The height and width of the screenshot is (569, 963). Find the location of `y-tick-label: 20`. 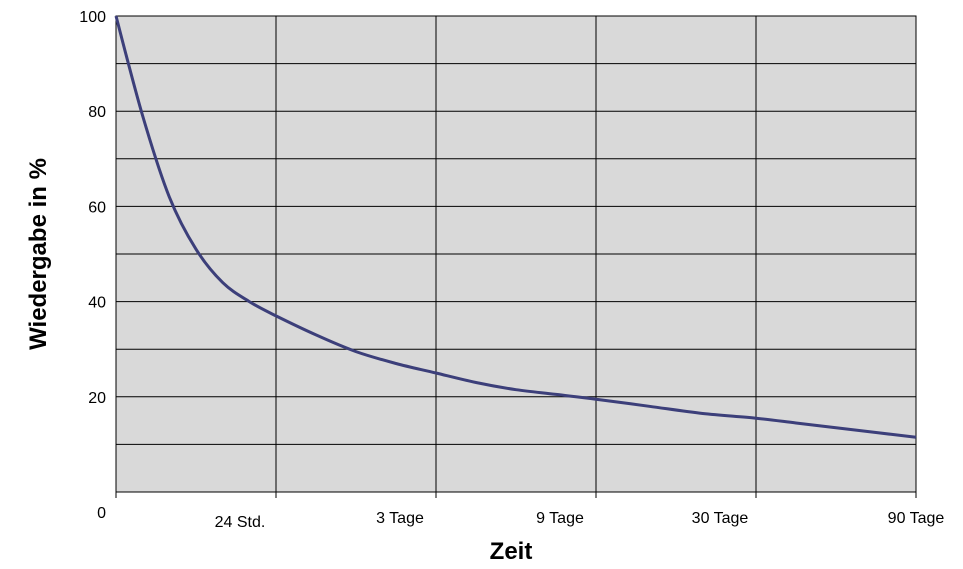

y-tick-label: 20 is located at coordinates (97, 398).